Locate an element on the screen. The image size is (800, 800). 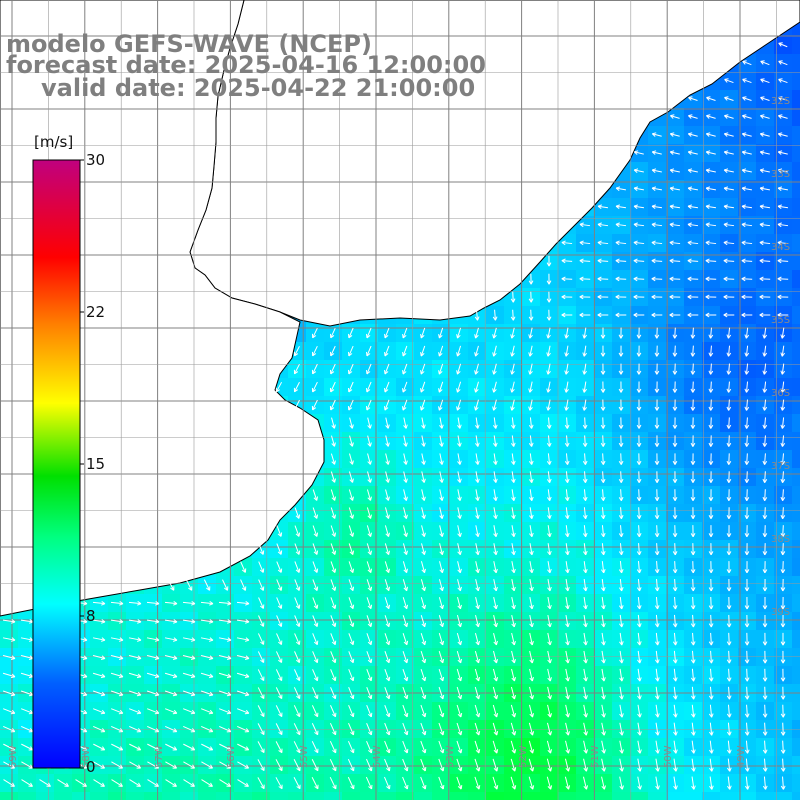
forecast-date: forecast date: 2025-04-16 12:00:00 is located at coordinates (246, 65).